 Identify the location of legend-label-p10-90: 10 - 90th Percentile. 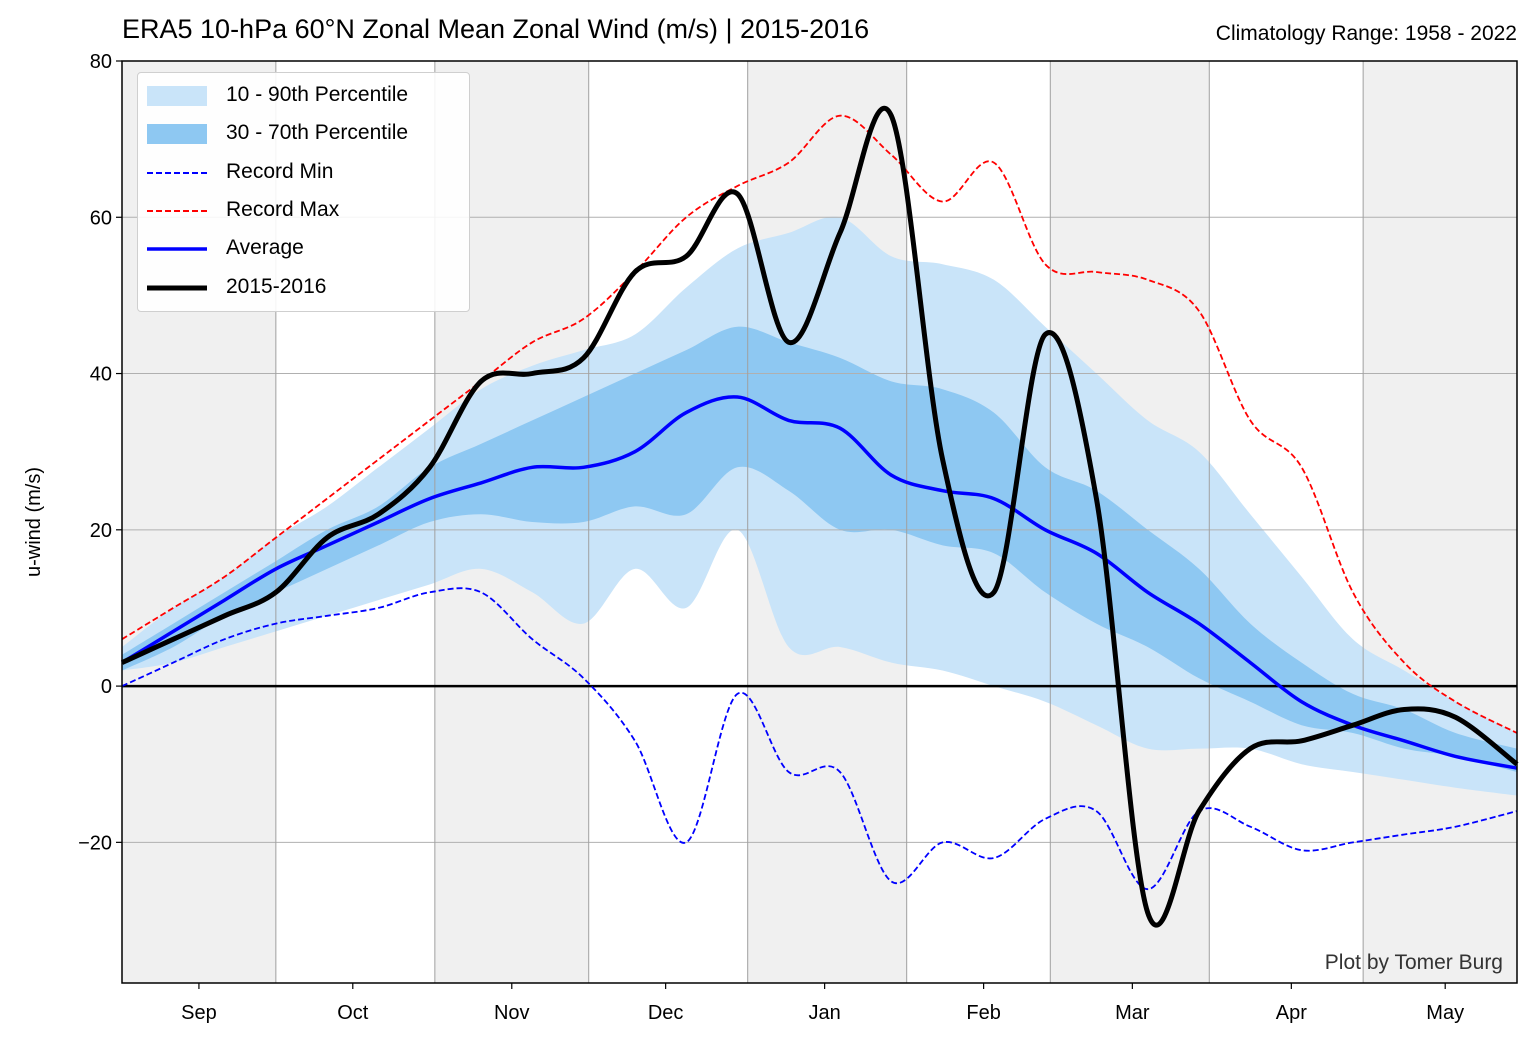
(317, 94).